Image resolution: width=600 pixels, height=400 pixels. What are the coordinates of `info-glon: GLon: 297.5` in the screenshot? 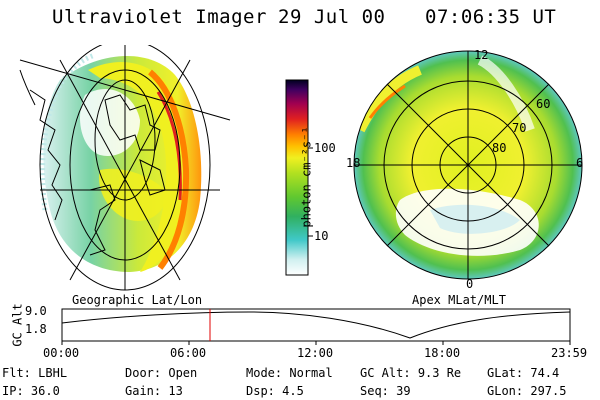 It's located at (527, 391).